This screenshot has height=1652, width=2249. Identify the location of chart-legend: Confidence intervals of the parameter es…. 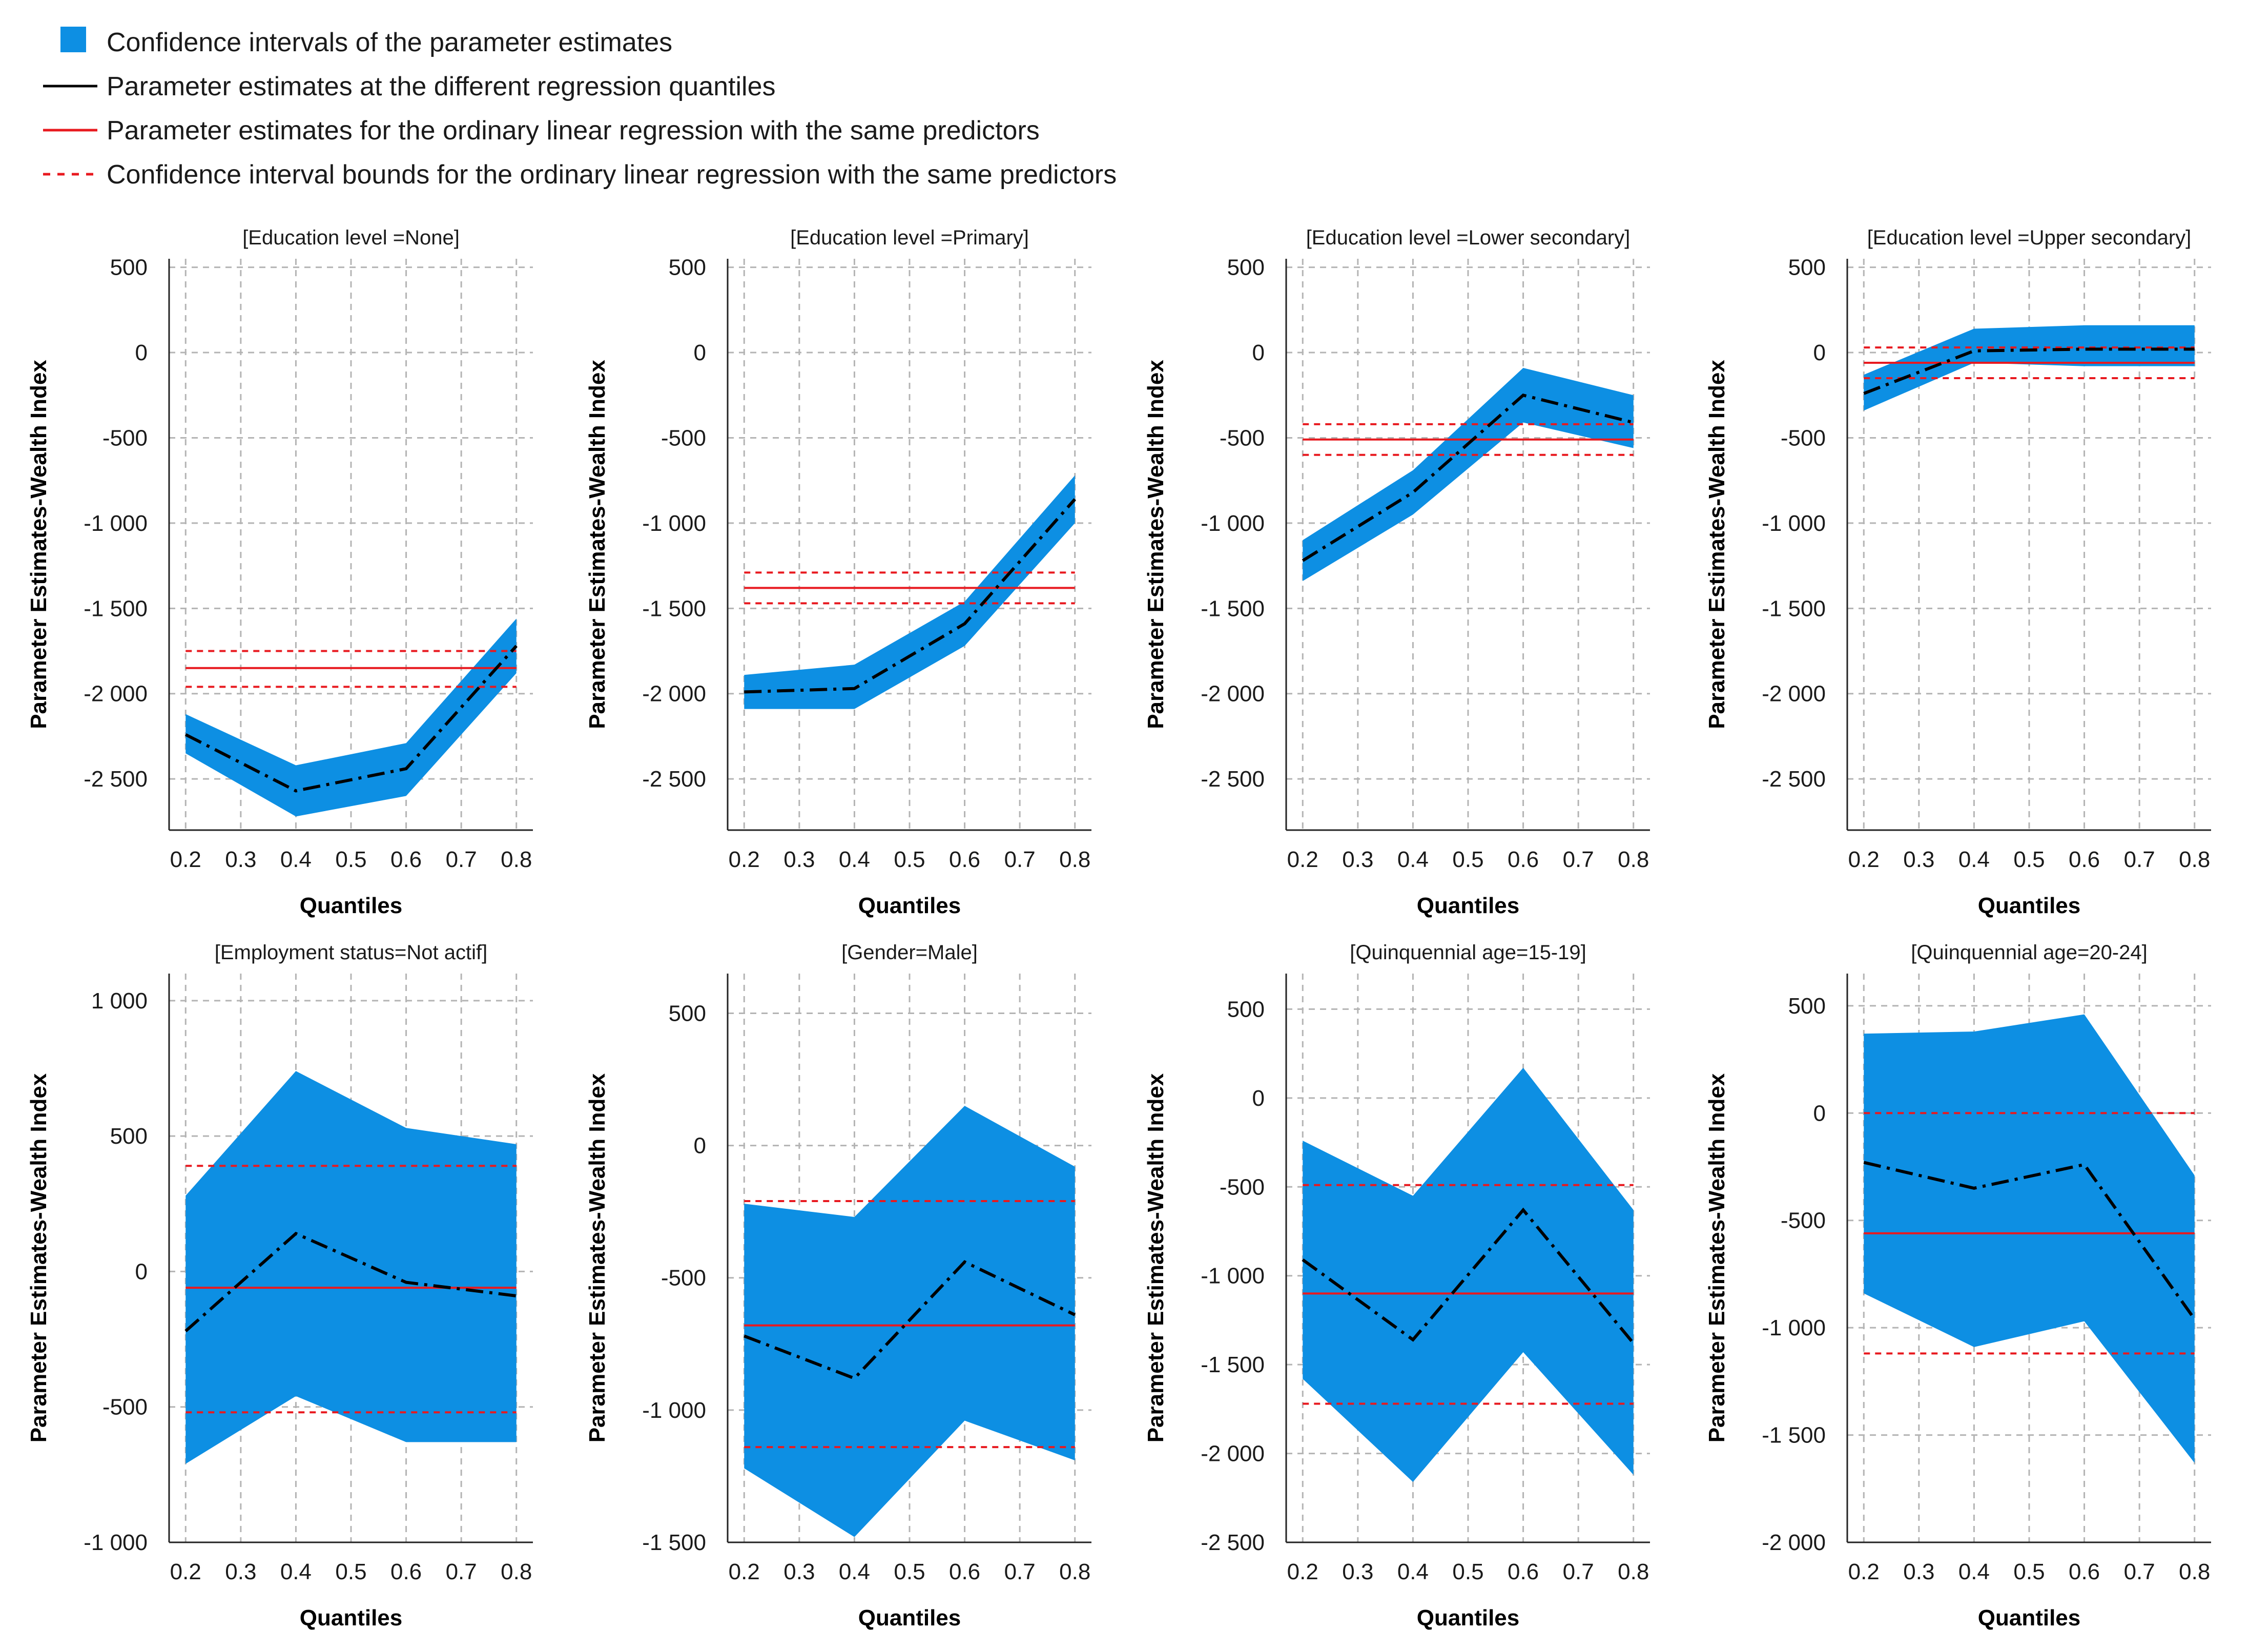
(580, 108).